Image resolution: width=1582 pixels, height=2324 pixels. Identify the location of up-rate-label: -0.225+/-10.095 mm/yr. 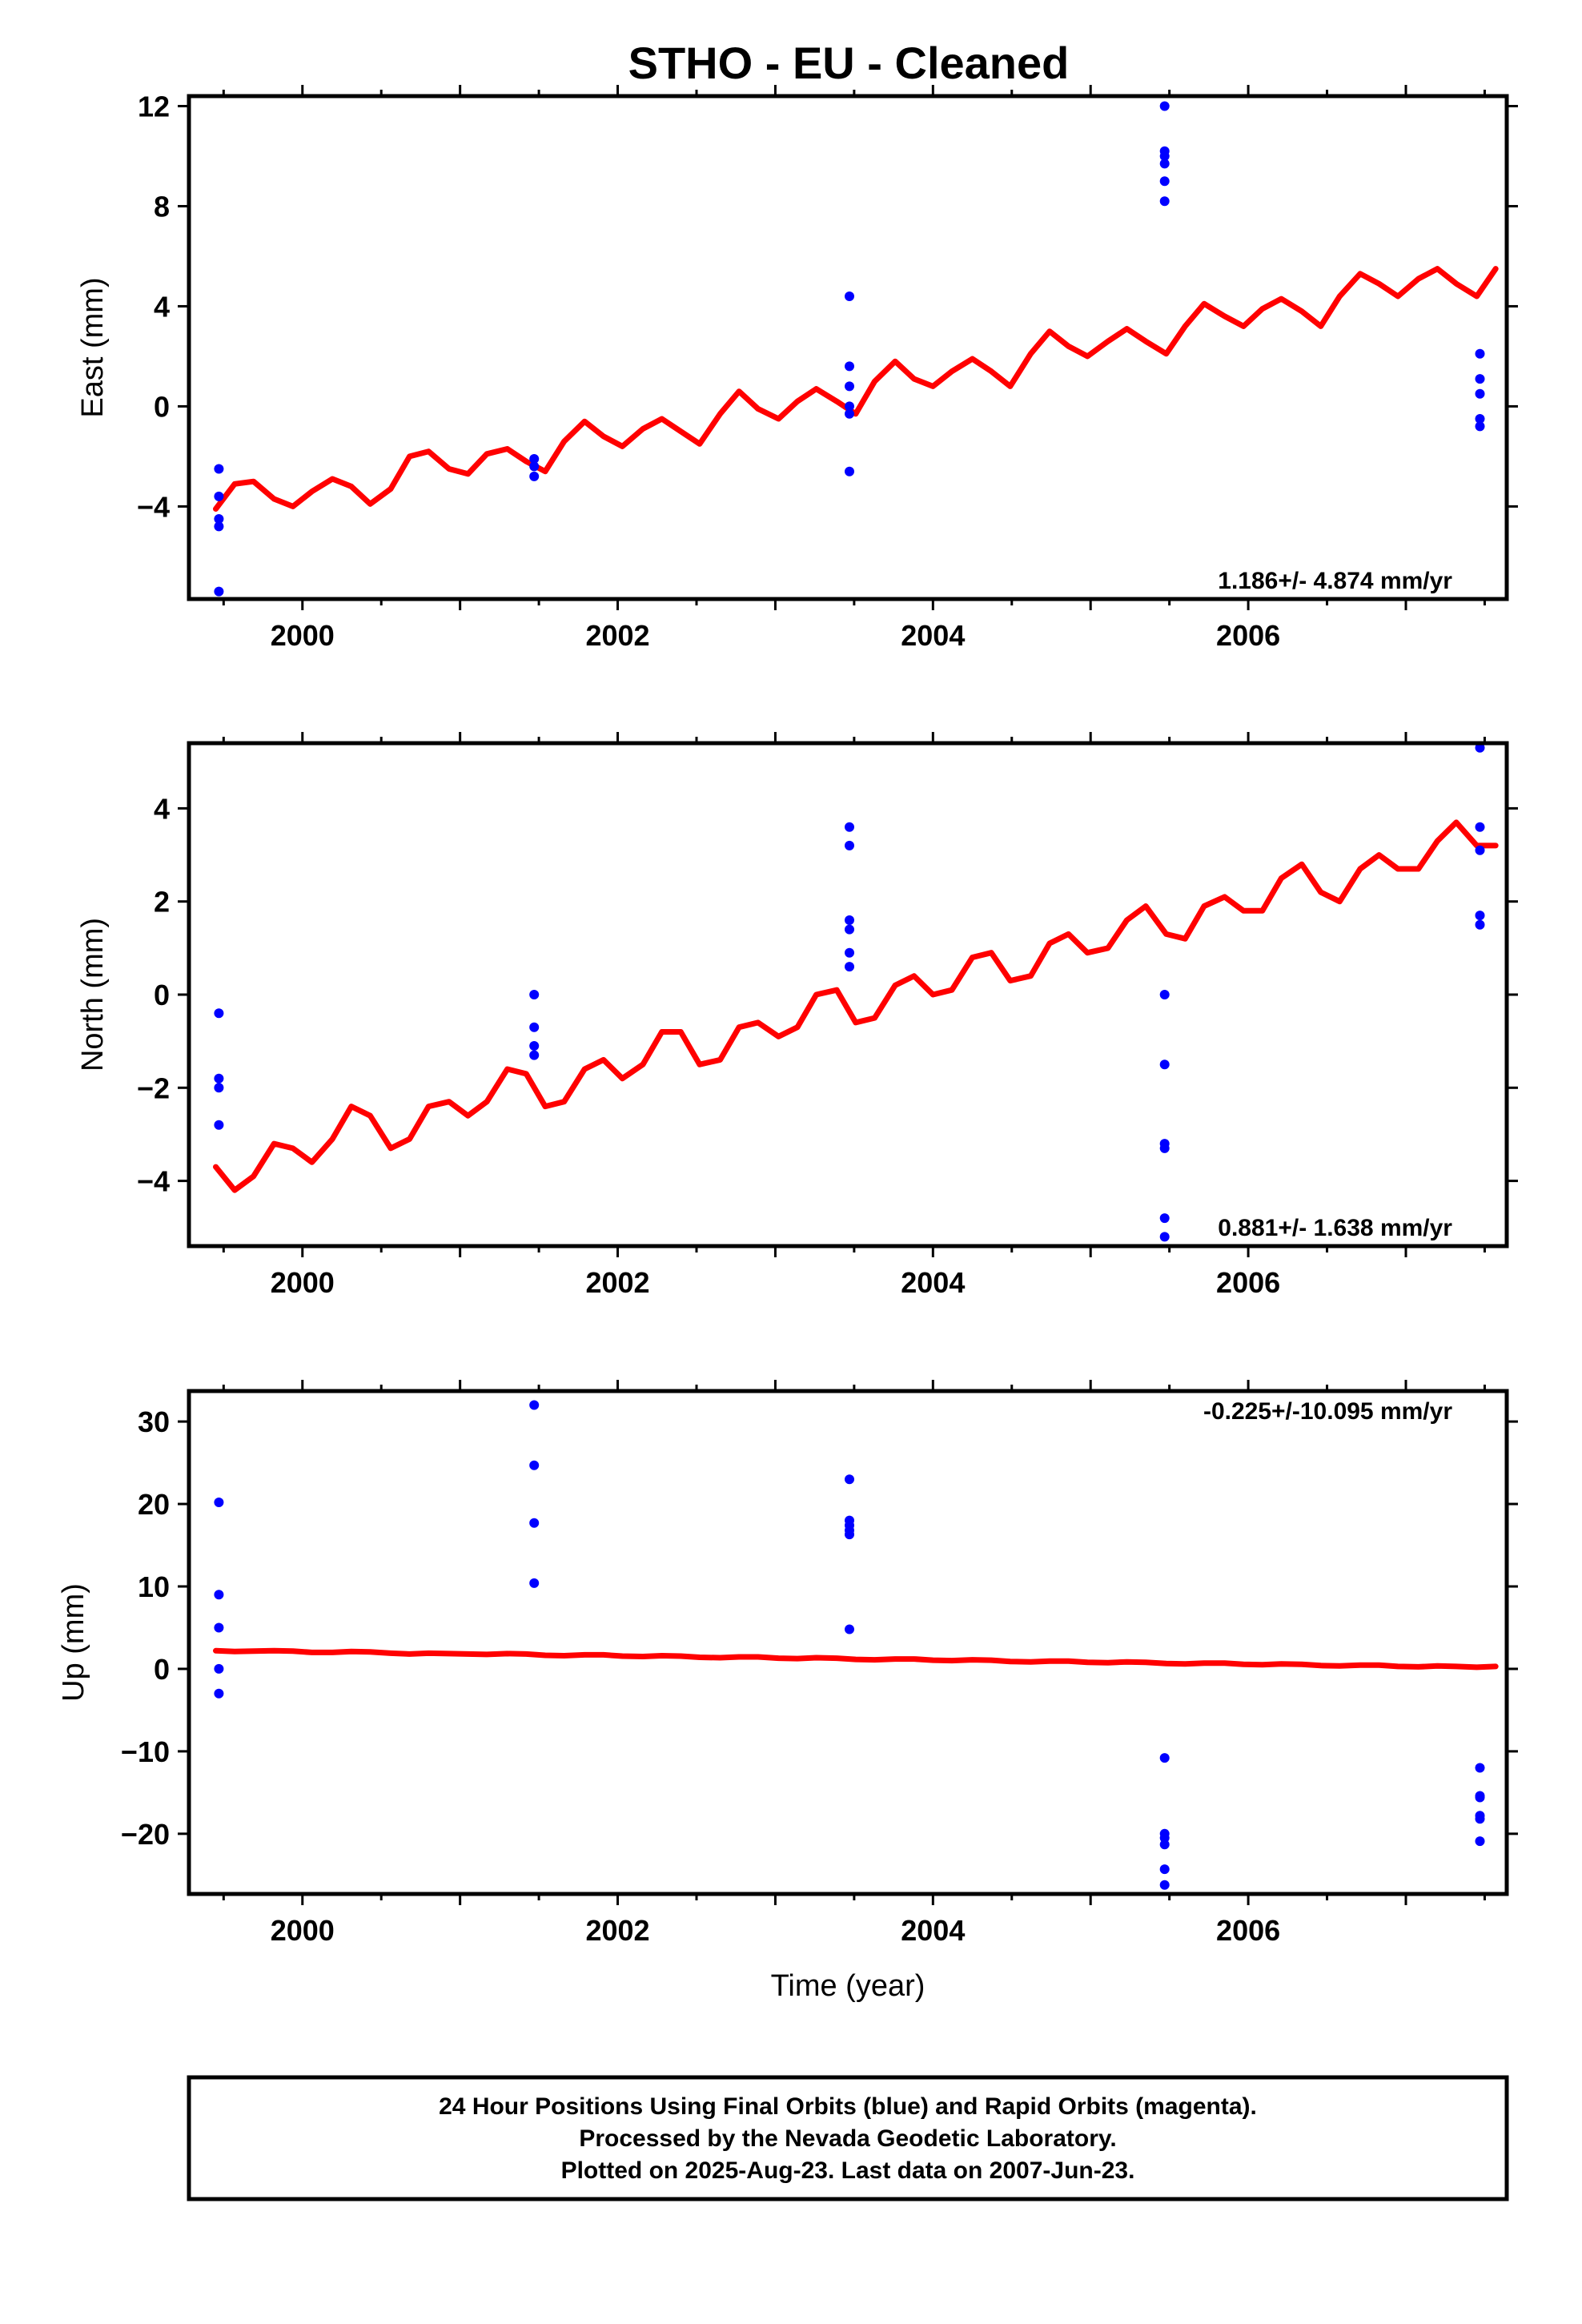
(1328, 1411).